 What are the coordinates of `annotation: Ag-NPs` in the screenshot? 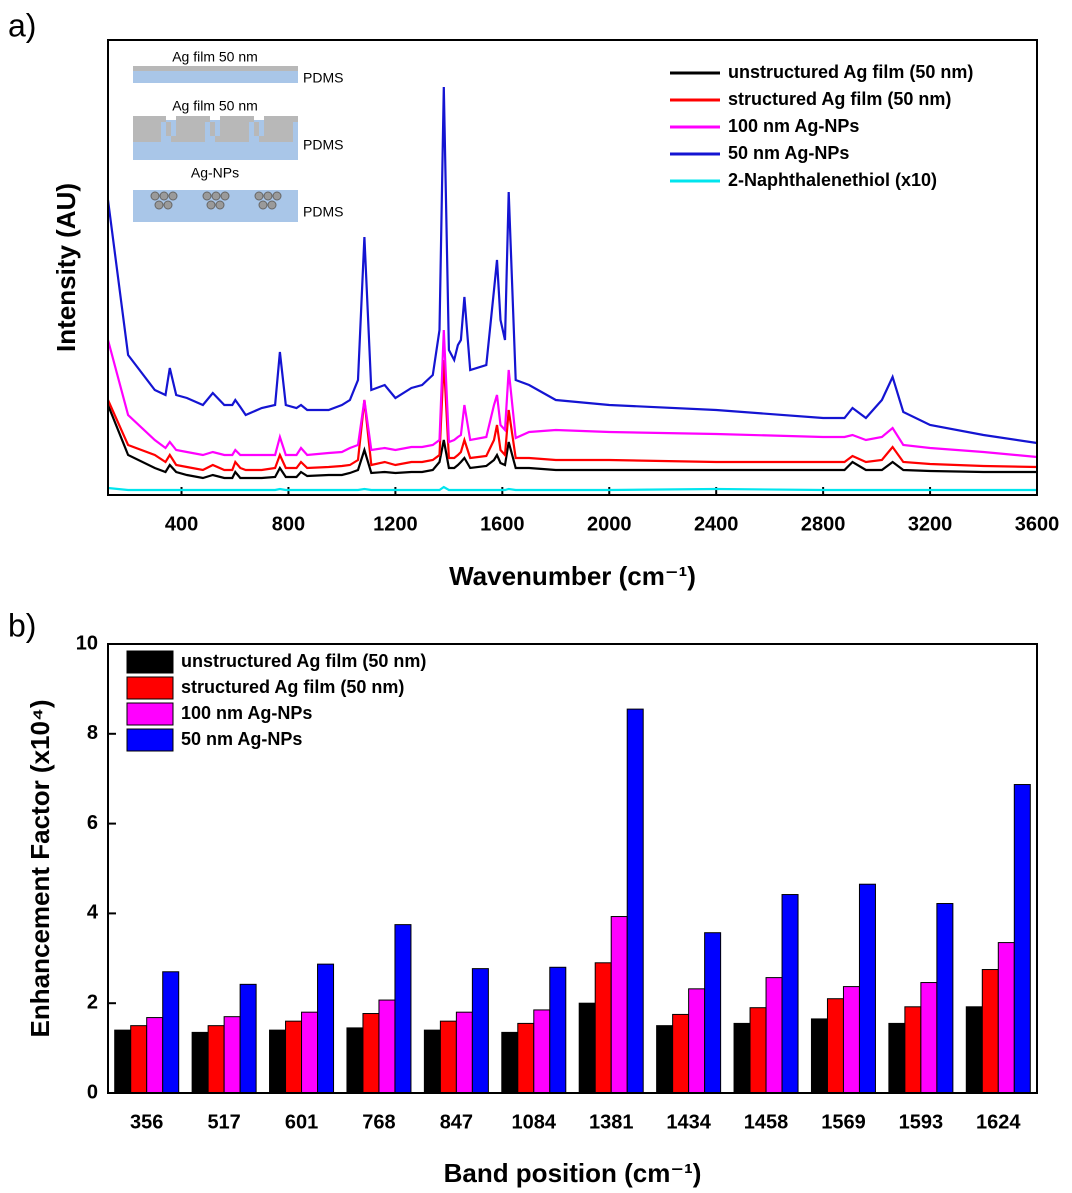 It's located at (215, 173).